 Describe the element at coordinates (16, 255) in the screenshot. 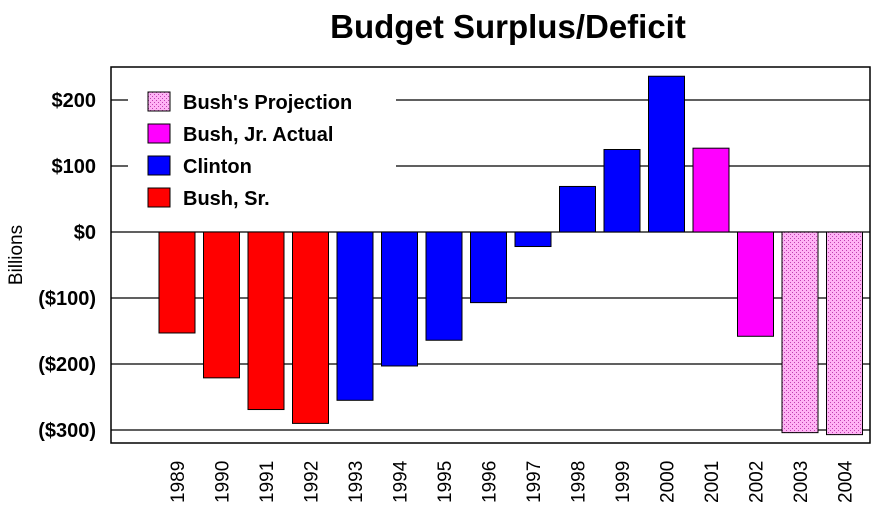

I see `y-axis-label: Billions` at that location.